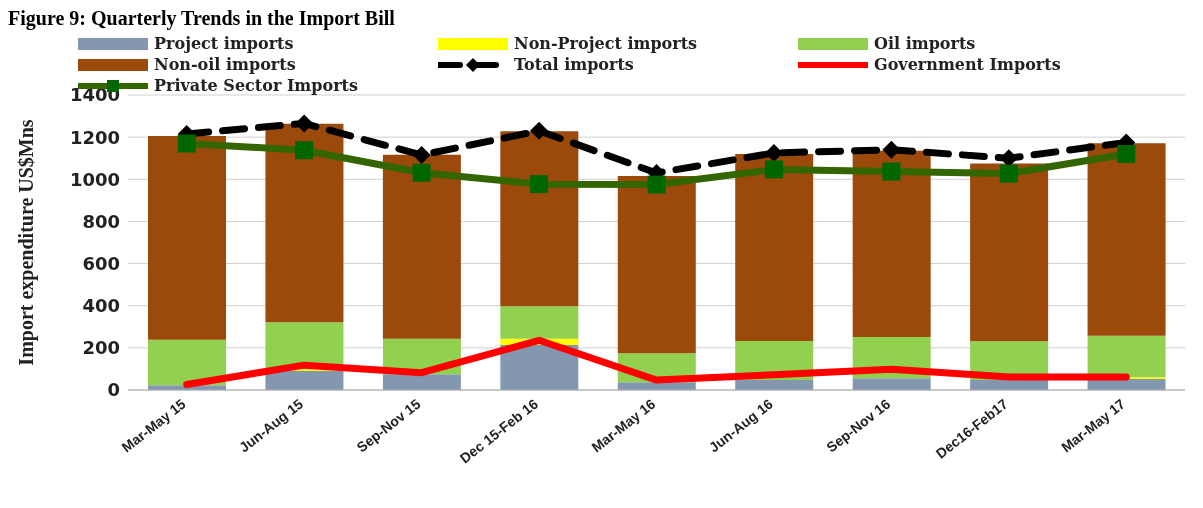  What do you see at coordinates (101, 306) in the screenshot?
I see `y-tick-label: 400` at bounding box center [101, 306].